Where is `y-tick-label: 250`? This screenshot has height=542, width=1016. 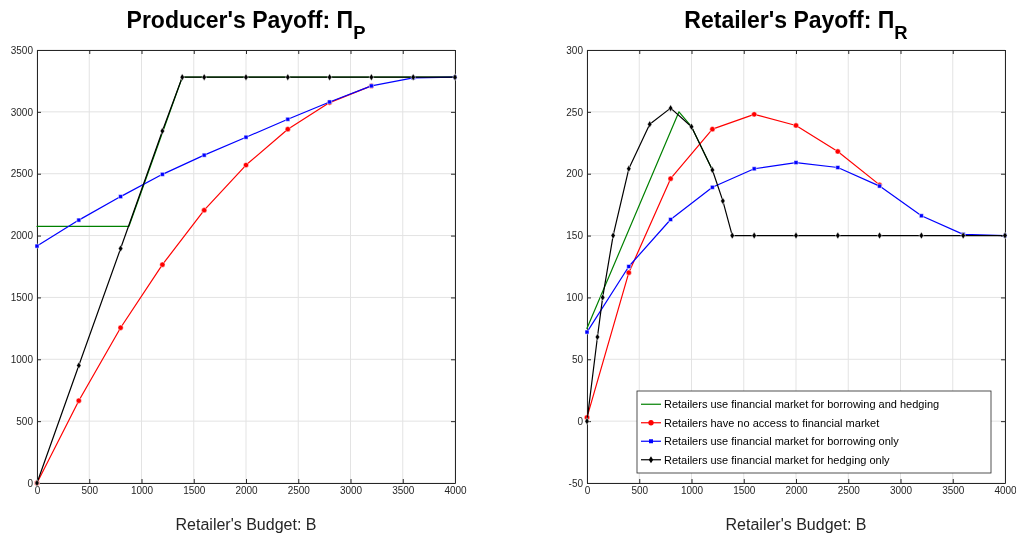
y-tick-label: 250 is located at coordinates (575, 112).